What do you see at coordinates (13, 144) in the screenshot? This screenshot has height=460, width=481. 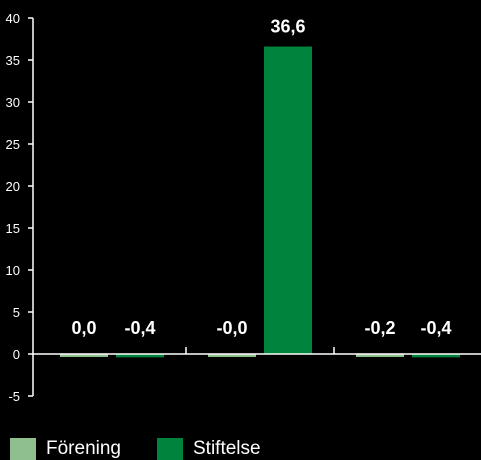 I see `y-tick-label: 25` at bounding box center [13, 144].